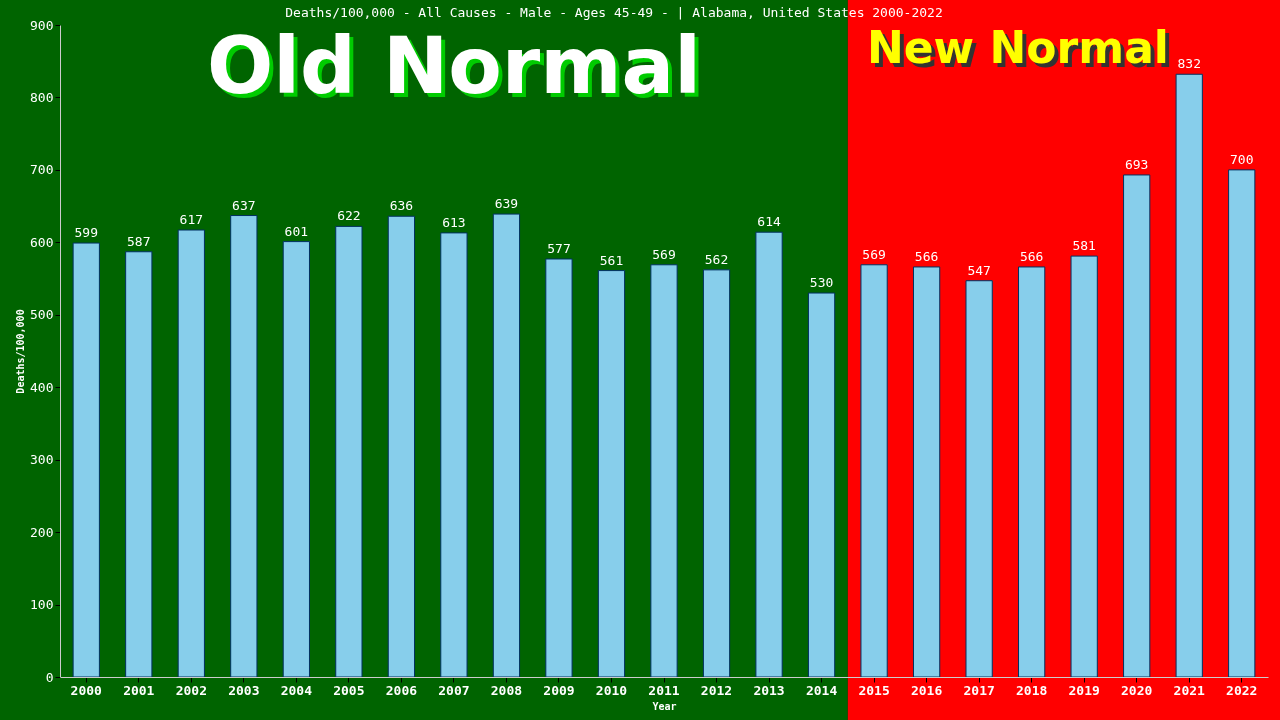 Image resolution: width=1280 pixels, height=720 pixels. Describe the element at coordinates (1084, 690) in the screenshot. I see `x-tick-label: 2019` at that location.